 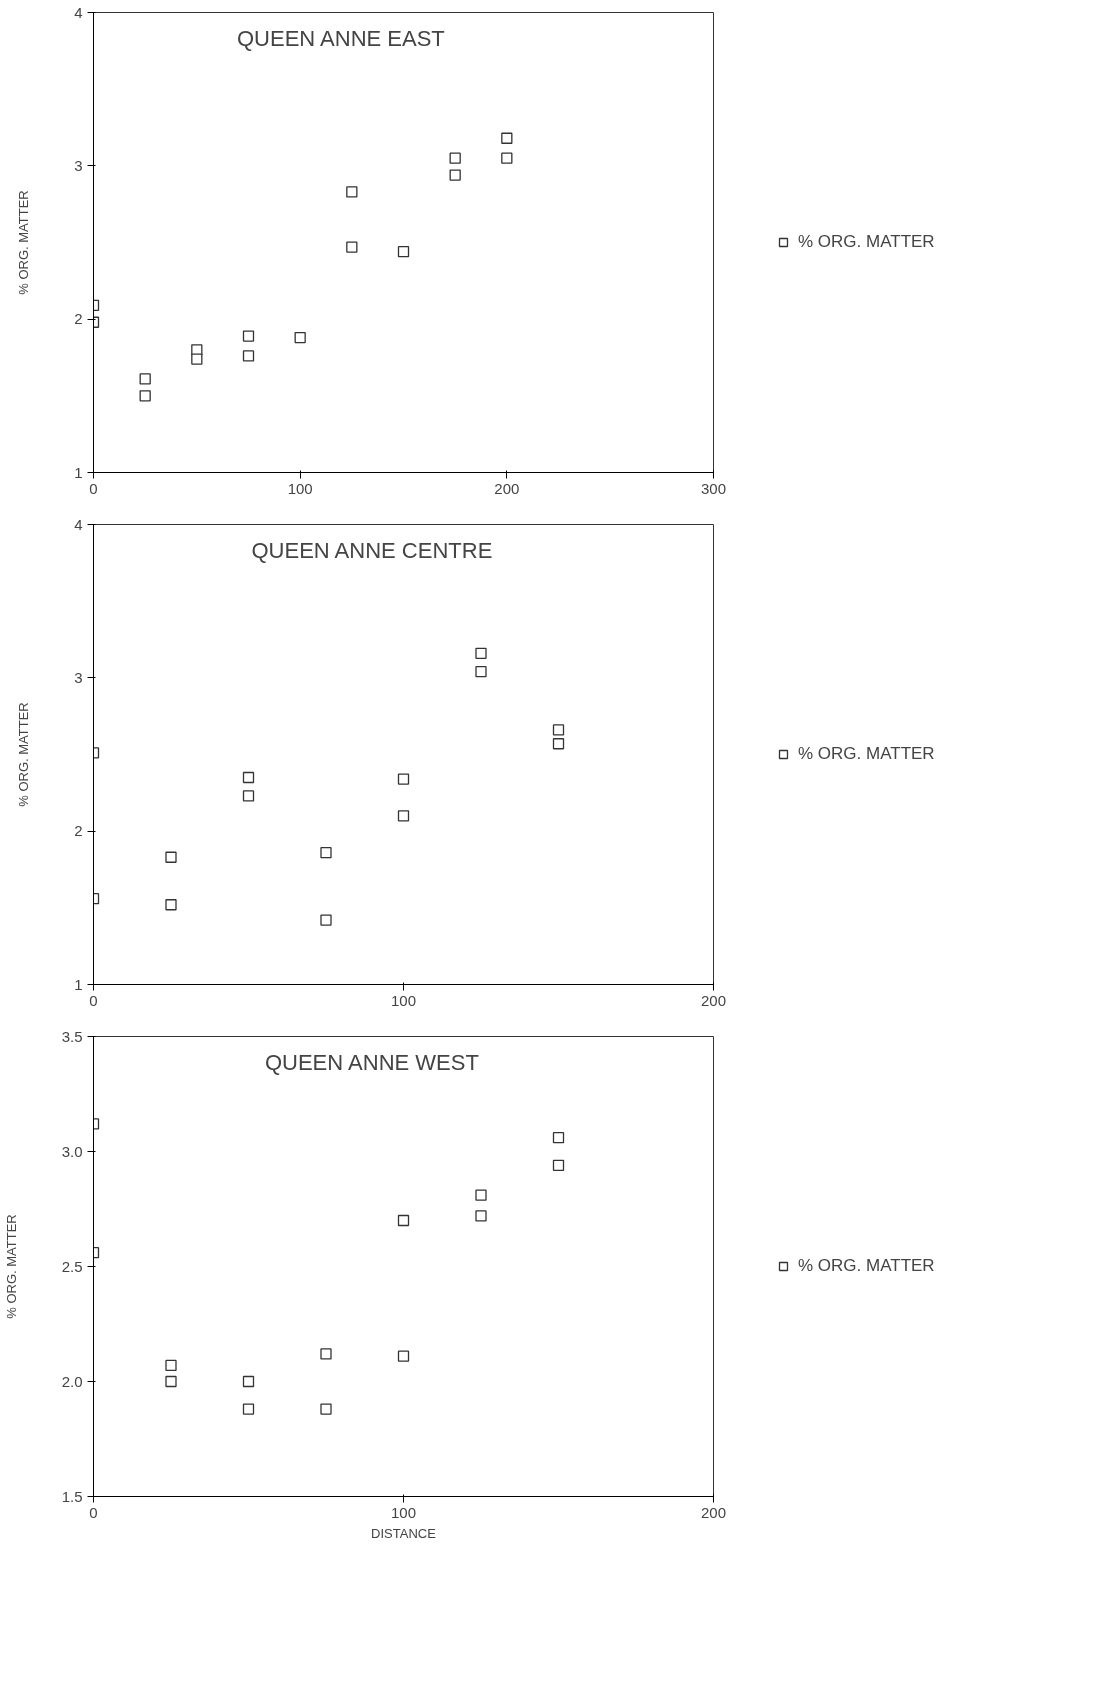 What do you see at coordinates (404, 1533) in the screenshot?
I see `x-axis-title: DISTANCE` at bounding box center [404, 1533].